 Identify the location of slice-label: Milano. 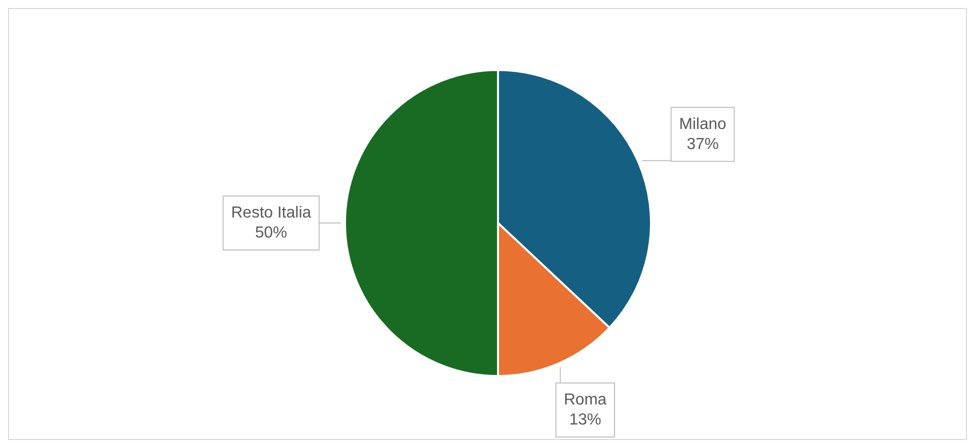
(702, 124).